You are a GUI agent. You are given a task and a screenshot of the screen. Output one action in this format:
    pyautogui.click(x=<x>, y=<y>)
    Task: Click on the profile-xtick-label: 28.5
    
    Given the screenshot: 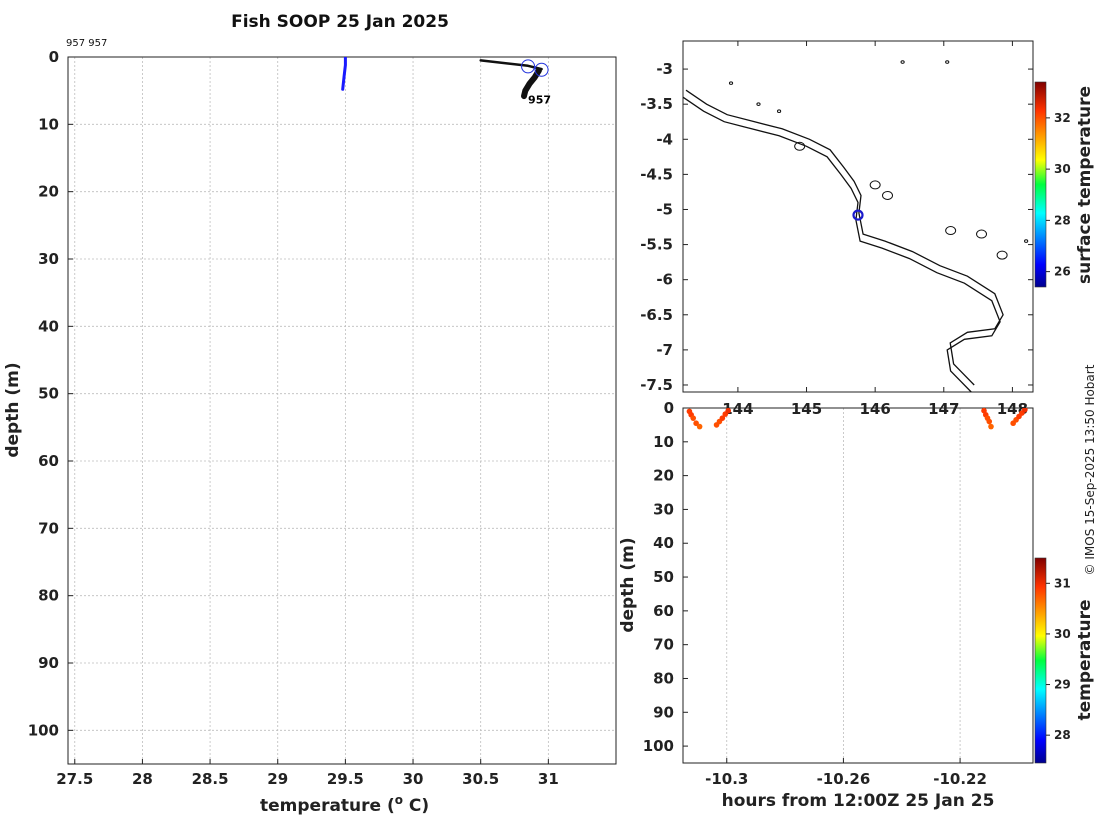 What is the action you would take?
    pyautogui.click(x=210, y=779)
    